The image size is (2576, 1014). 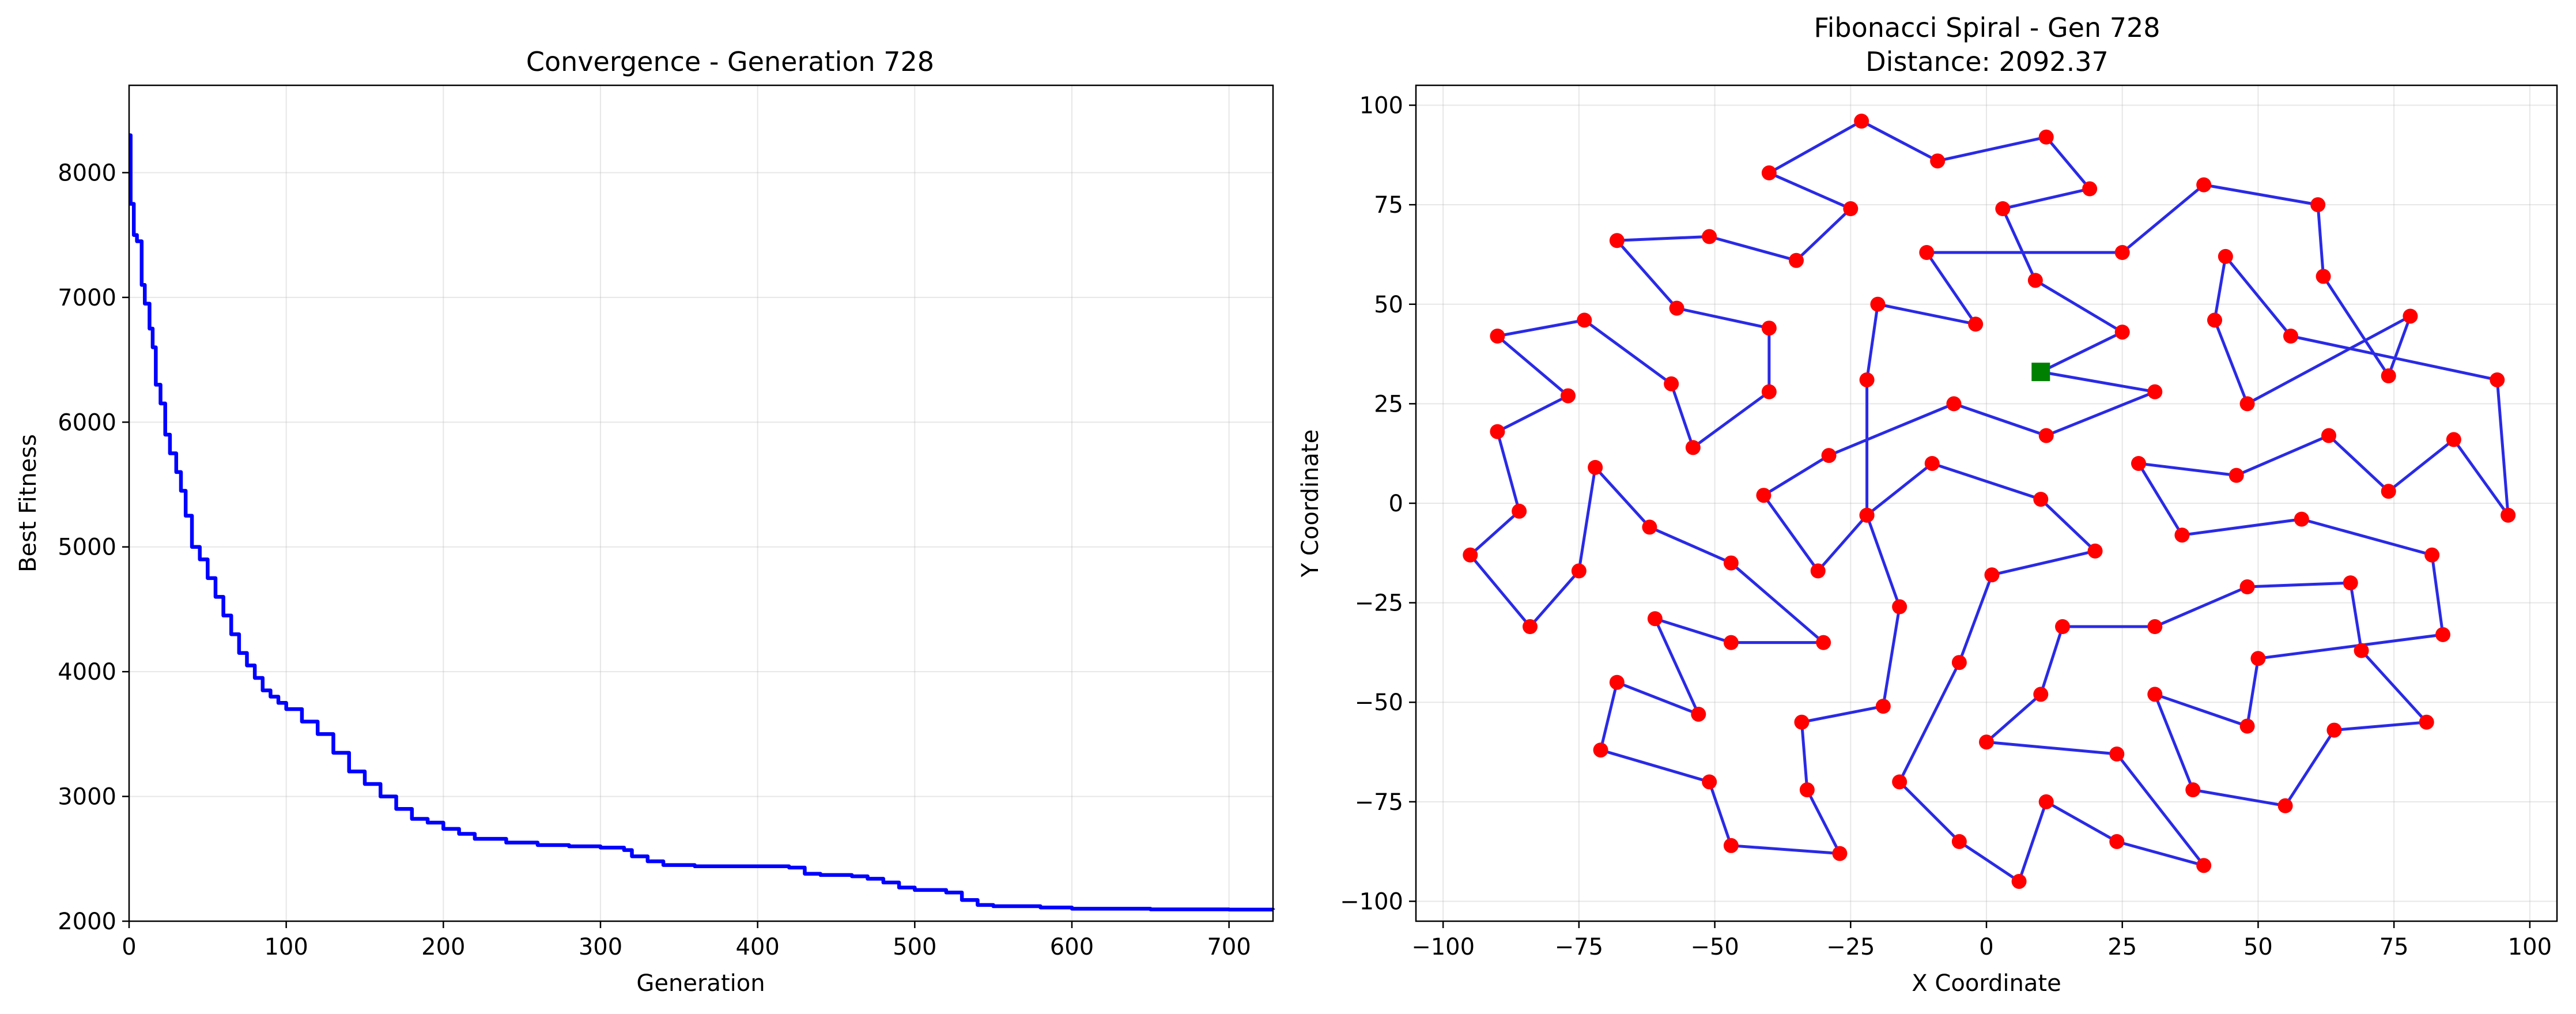 I want to click on convergence-xtick-label-1: 100, so click(x=286, y=947).